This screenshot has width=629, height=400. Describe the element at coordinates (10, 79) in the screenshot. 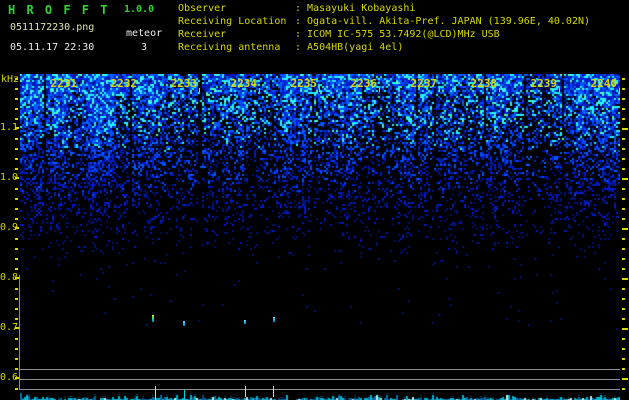

I see `freq-unit-label: kHz` at that location.